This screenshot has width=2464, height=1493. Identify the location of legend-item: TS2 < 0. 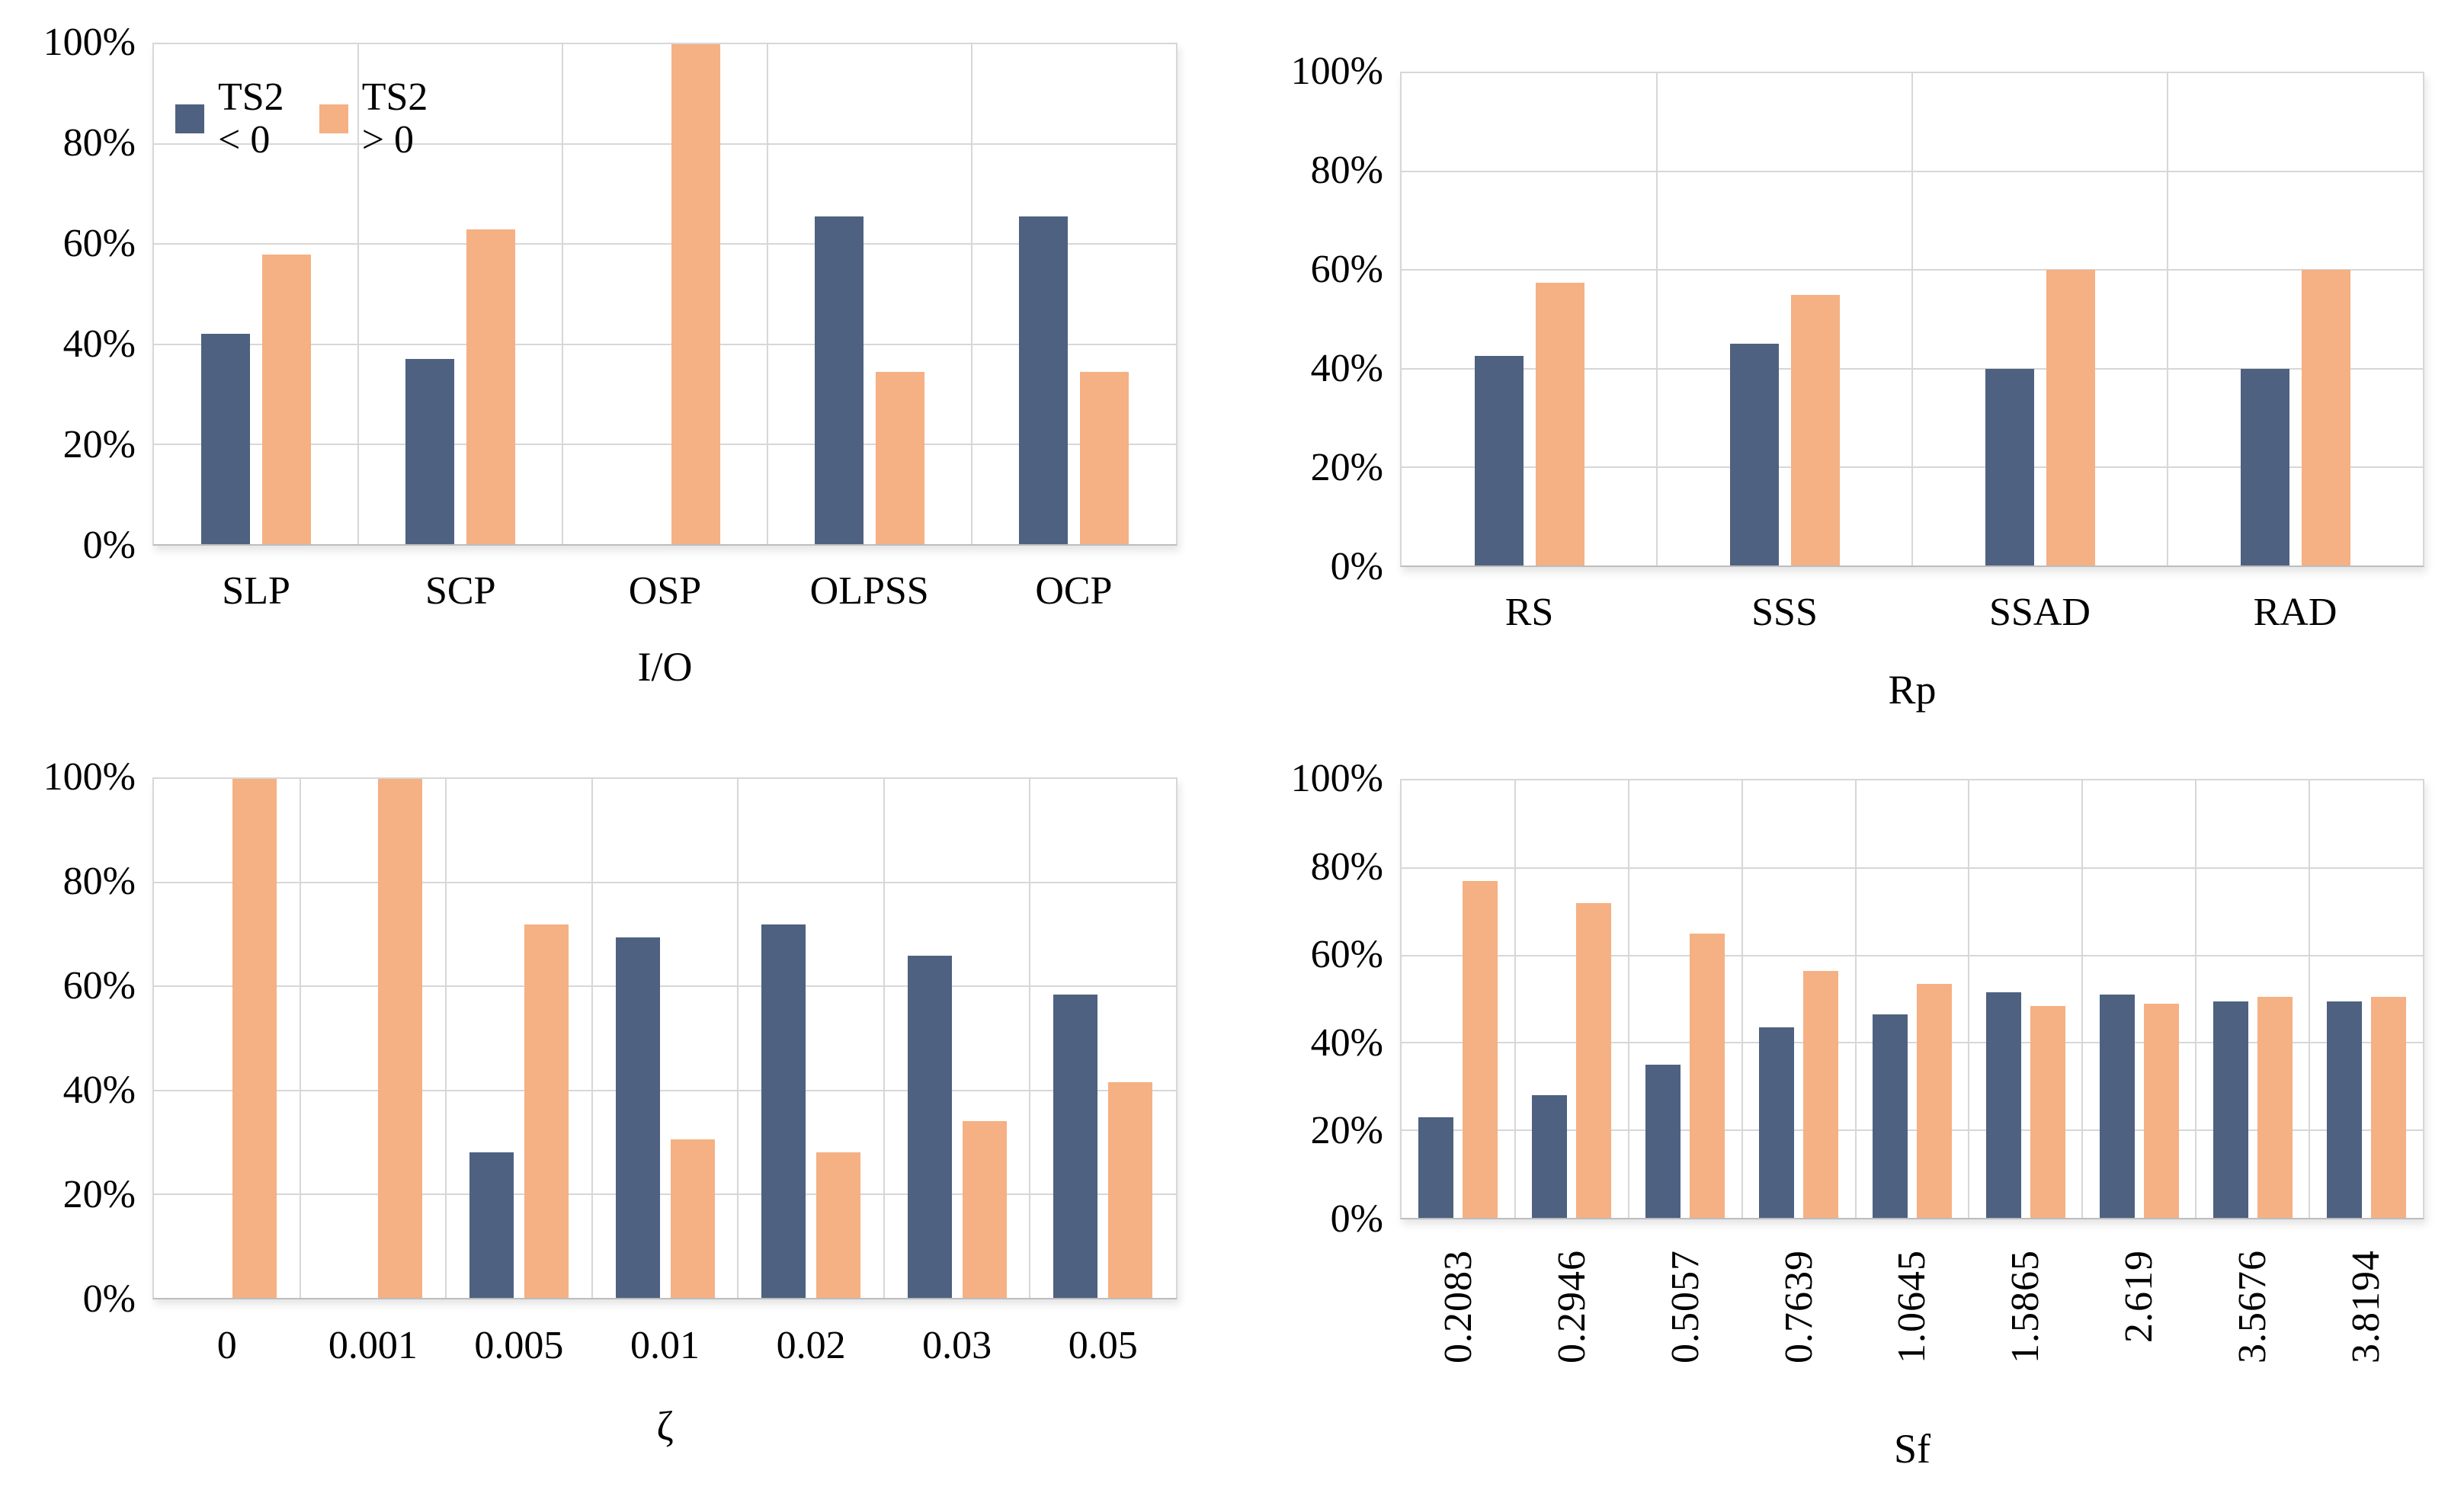
(229, 119).